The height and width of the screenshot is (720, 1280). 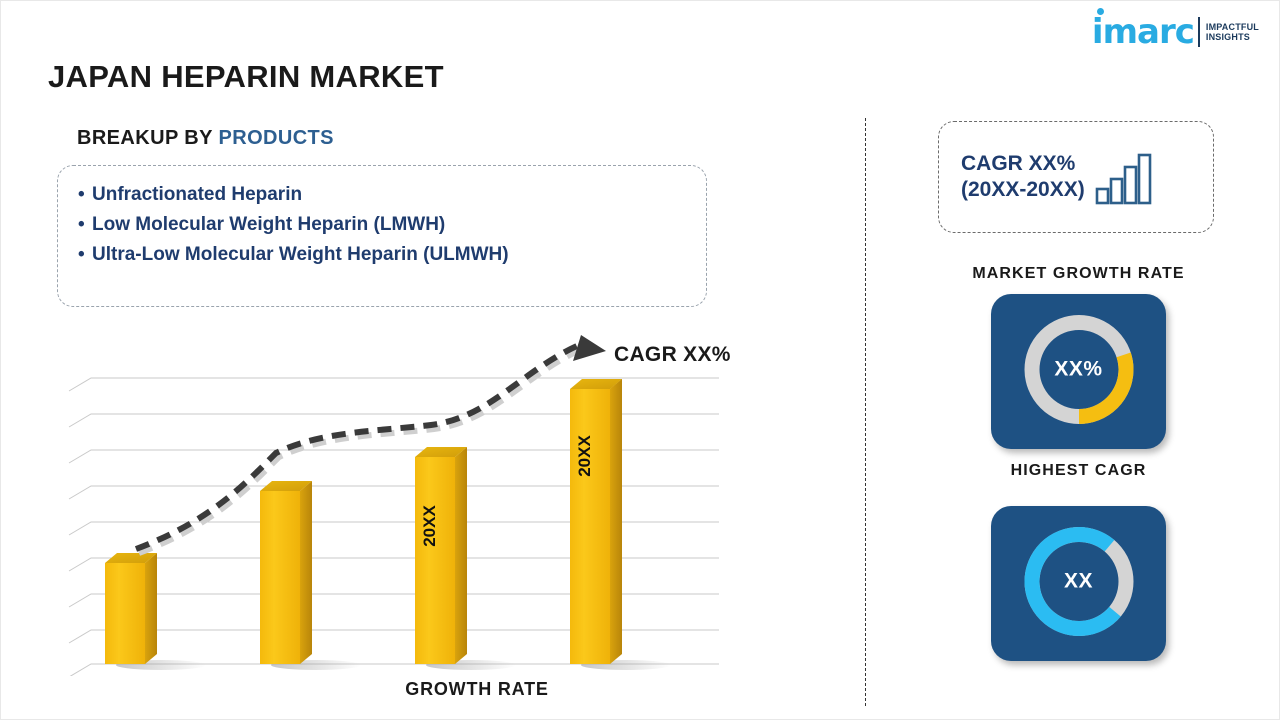 I want to click on logo-wordmark-text: imarc, so click(x=1143, y=32).